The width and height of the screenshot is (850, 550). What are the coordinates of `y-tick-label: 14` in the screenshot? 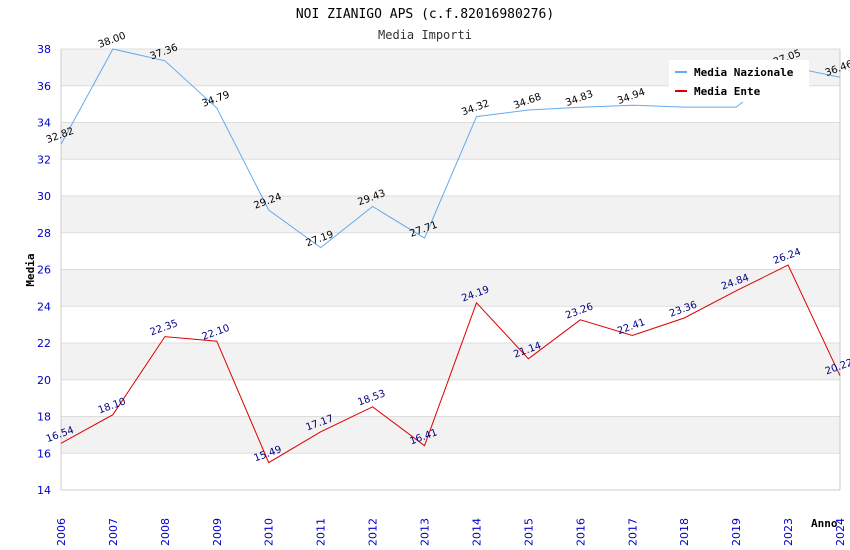 It's located at (44, 490).